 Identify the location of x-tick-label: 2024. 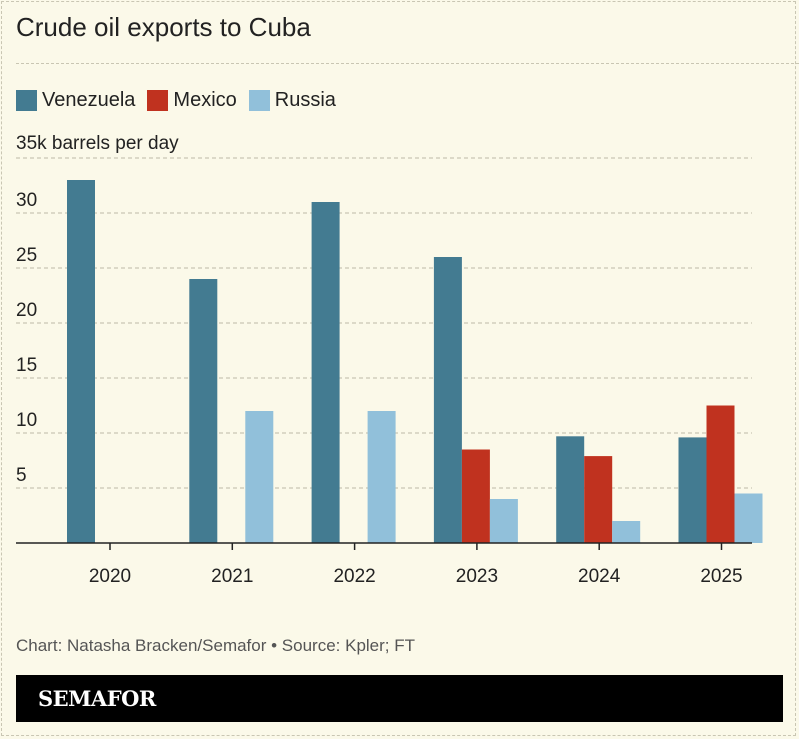
(599, 576).